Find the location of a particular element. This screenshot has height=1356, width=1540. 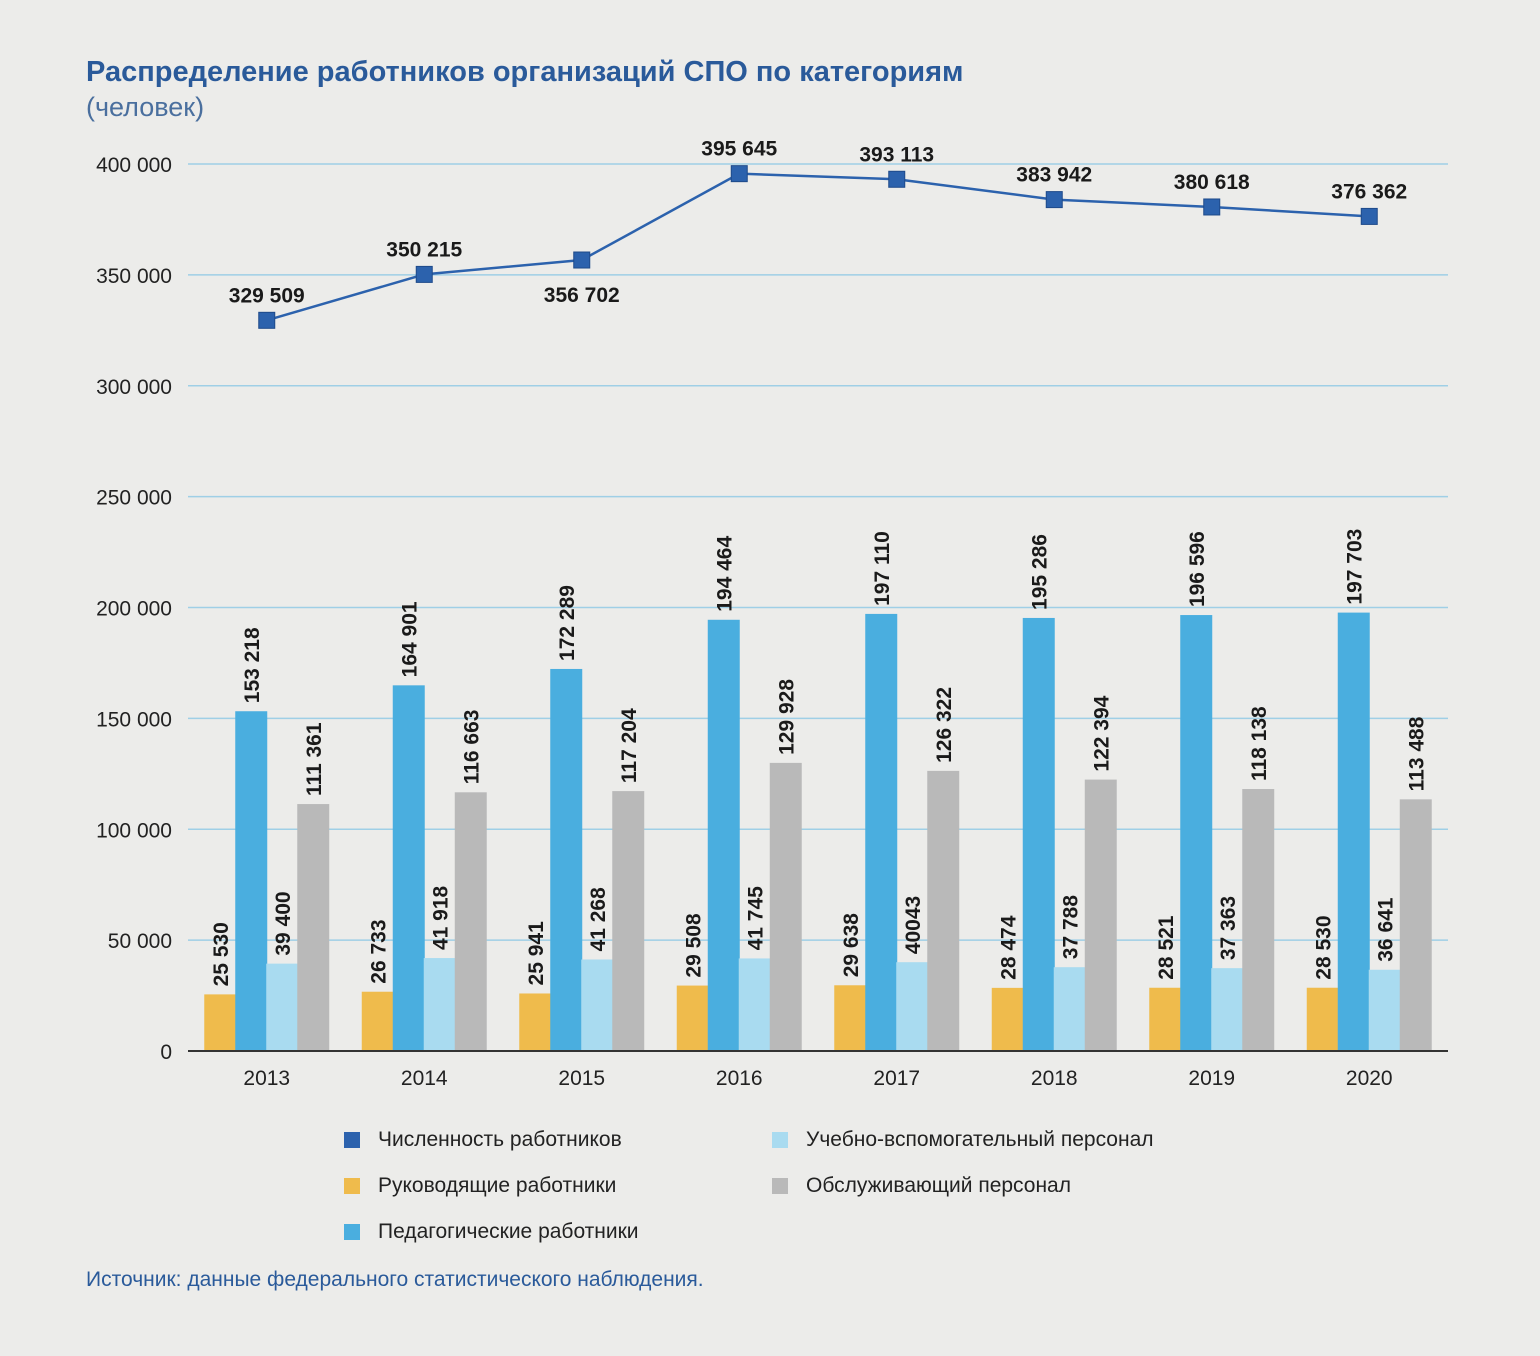

bar-value-label: 164 901 is located at coordinates (410, 639).